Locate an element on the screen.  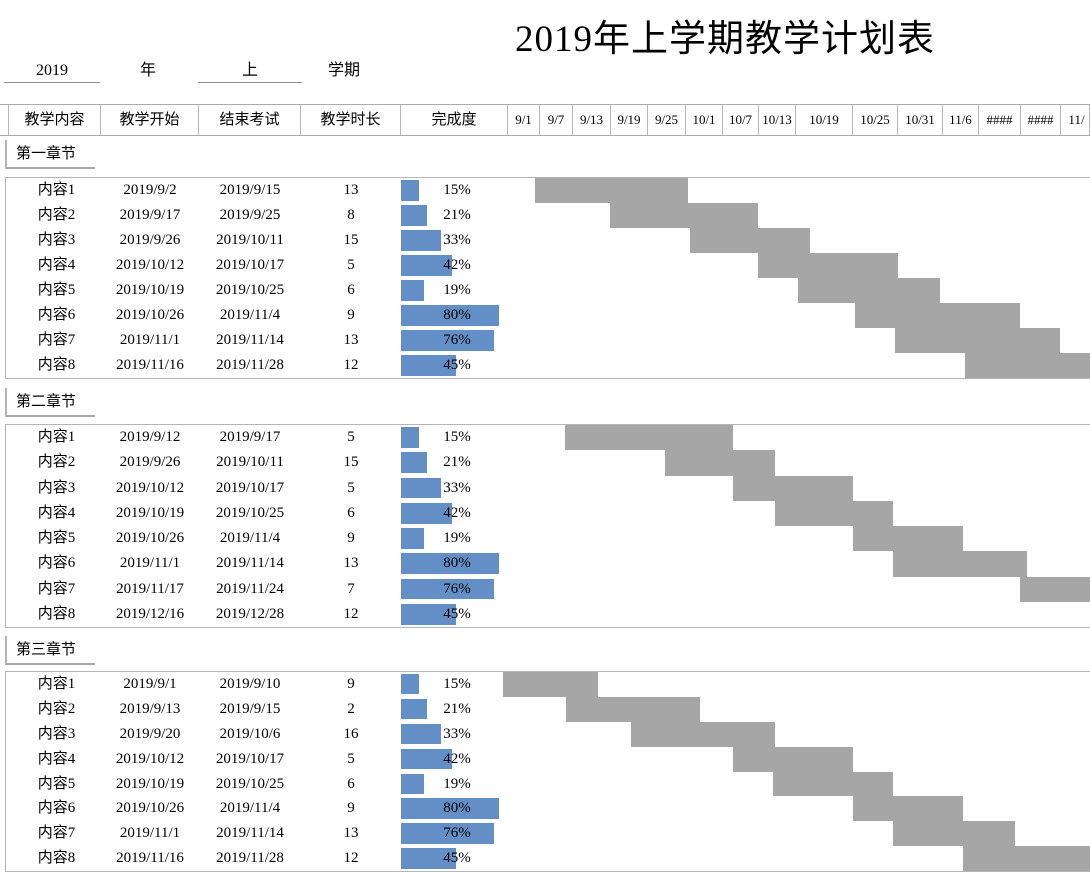
completion-percent-cell: 42% is located at coordinates (457, 758).